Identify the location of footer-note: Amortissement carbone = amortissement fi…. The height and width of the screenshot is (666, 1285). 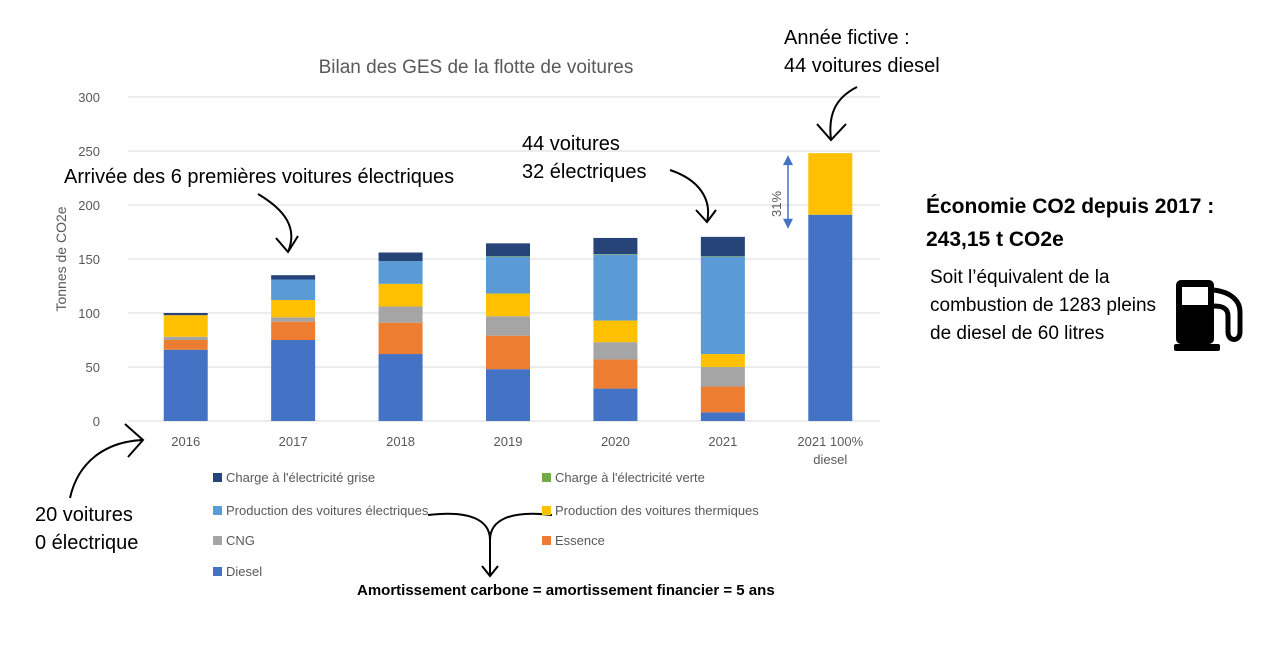
(566, 590).